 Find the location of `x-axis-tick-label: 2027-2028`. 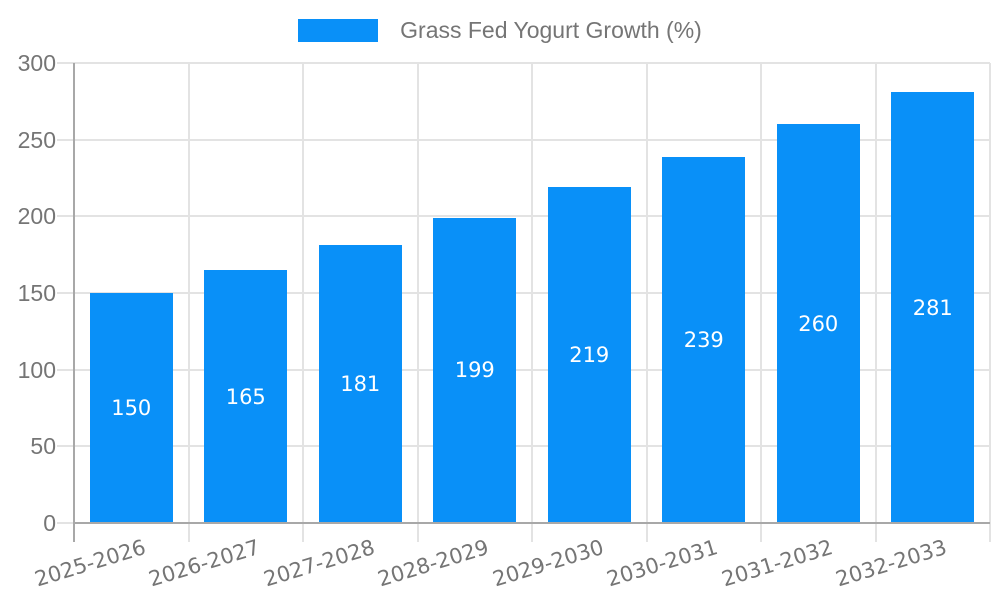

x-axis-tick-label: 2027-2028 is located at coordinates (319, 563).